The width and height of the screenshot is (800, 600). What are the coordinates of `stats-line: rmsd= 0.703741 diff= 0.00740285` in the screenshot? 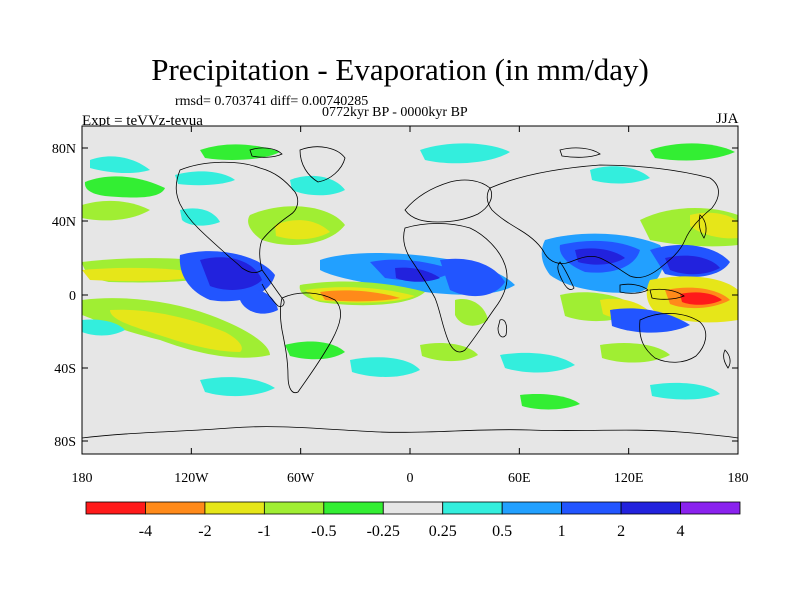 It's located at (272, 101).